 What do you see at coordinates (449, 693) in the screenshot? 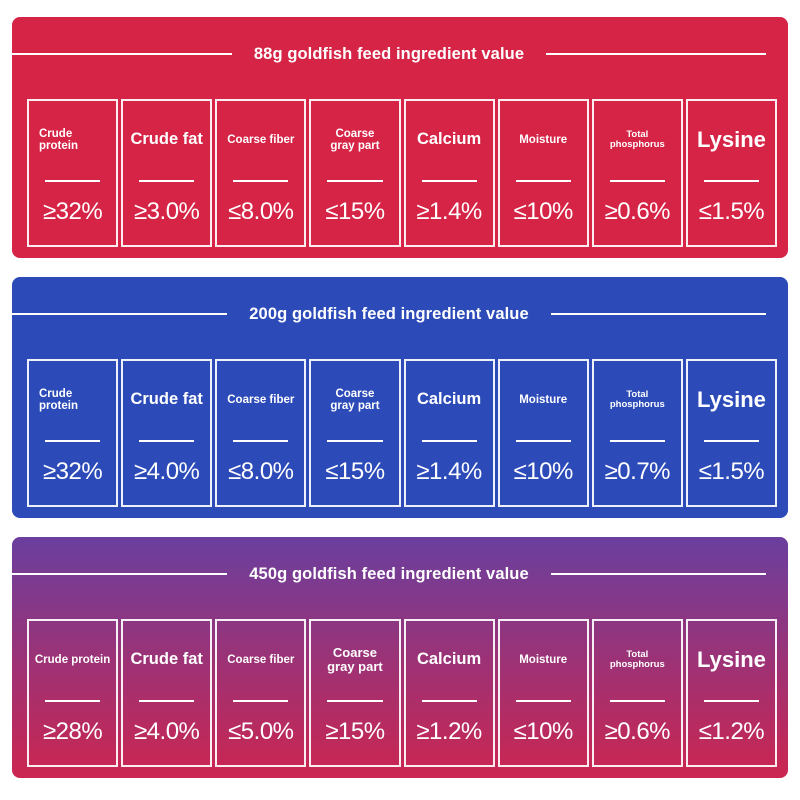
I see `ingredient-calcium: Calcium ≥1.2%` at bounding box center [449, 693].